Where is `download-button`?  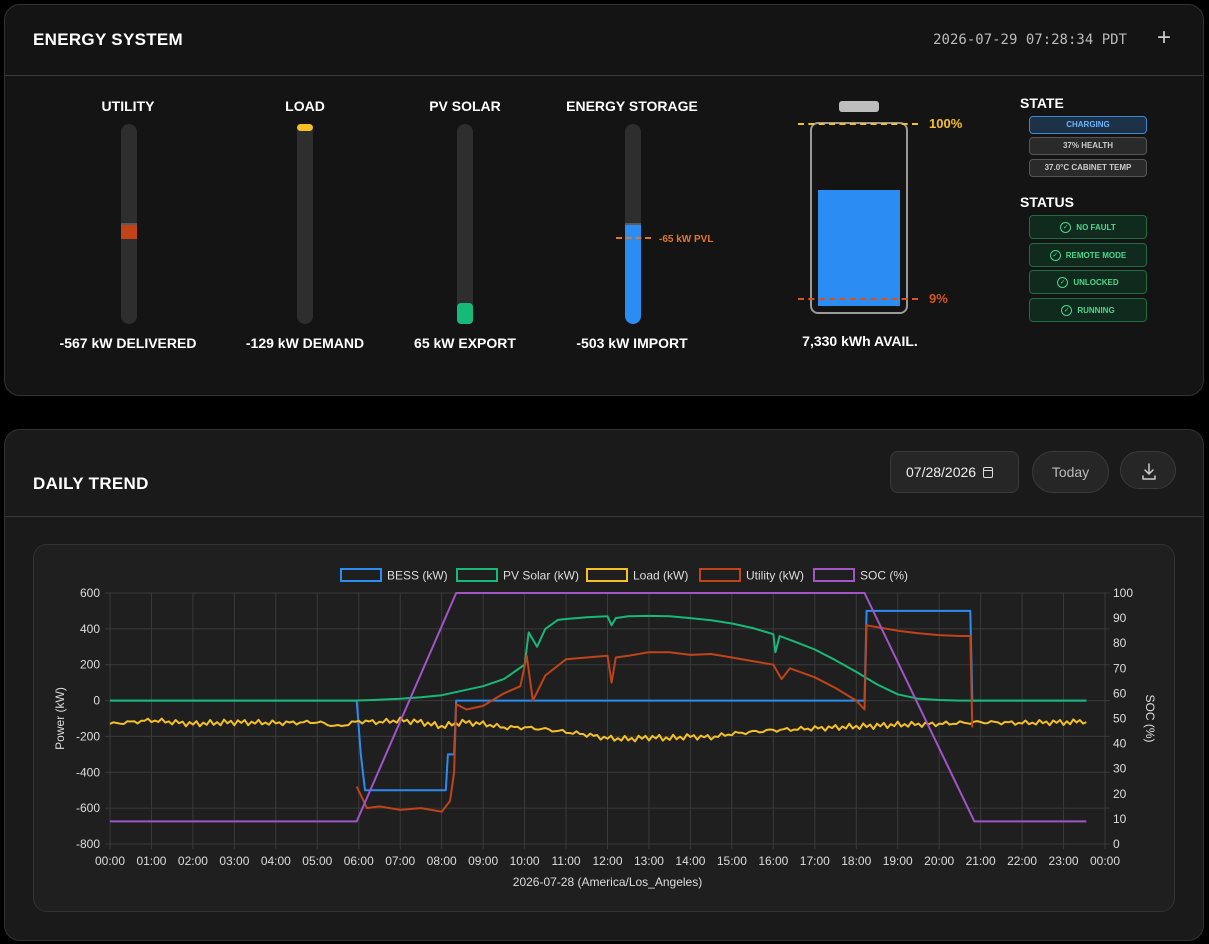
download-button is located at coordinates (1148, 470).